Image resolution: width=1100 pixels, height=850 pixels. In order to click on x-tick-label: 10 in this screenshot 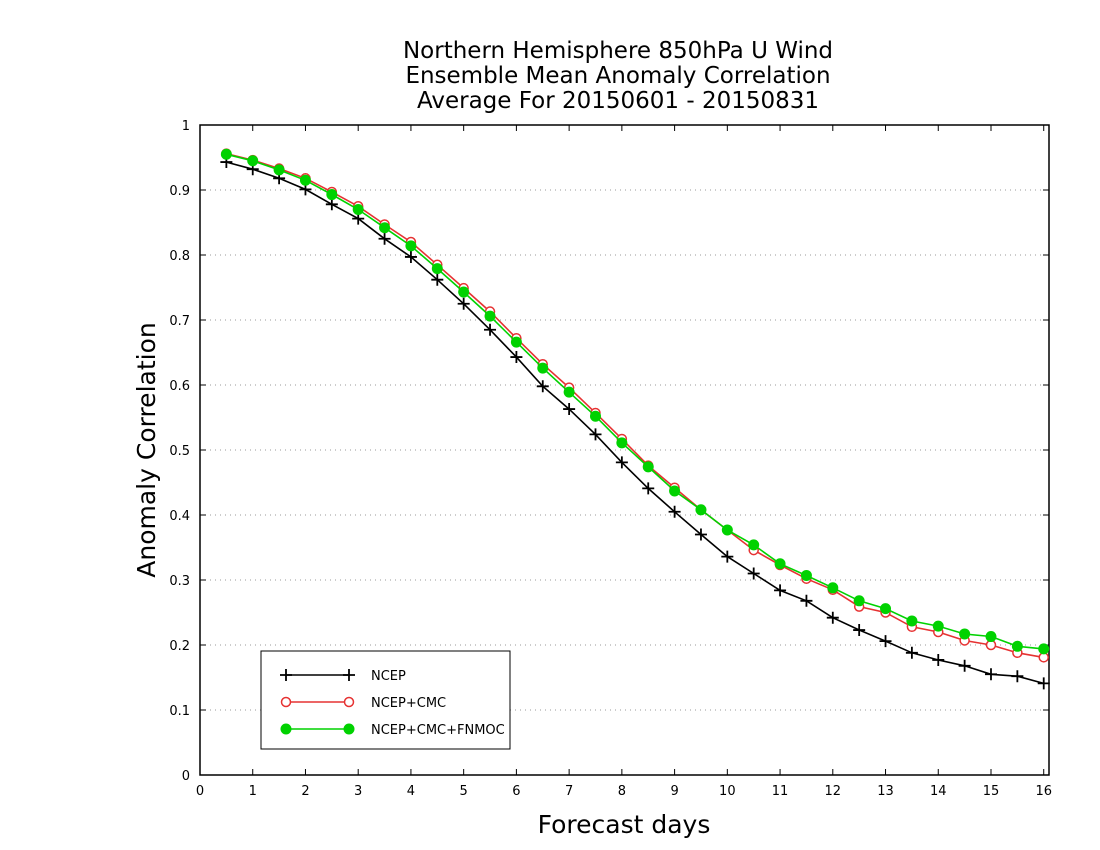, I will do `click(727, 791)`.